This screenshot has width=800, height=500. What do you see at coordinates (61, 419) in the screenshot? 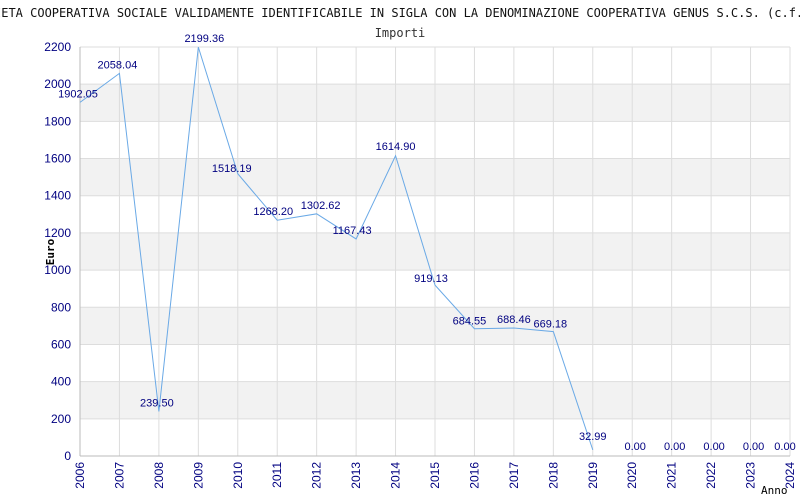
I see `y-tick-label: 200` at bounding box center [61, 419].